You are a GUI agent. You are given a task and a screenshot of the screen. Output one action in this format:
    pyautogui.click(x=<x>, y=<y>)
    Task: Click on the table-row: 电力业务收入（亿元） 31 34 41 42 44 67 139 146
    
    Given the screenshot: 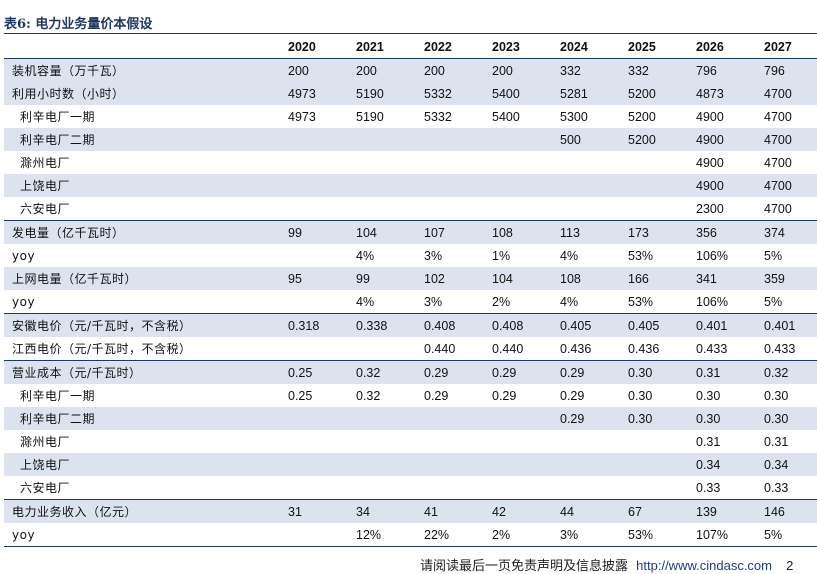 What is the action you would take?
    pyautogui.click(x=410, y=511)
    